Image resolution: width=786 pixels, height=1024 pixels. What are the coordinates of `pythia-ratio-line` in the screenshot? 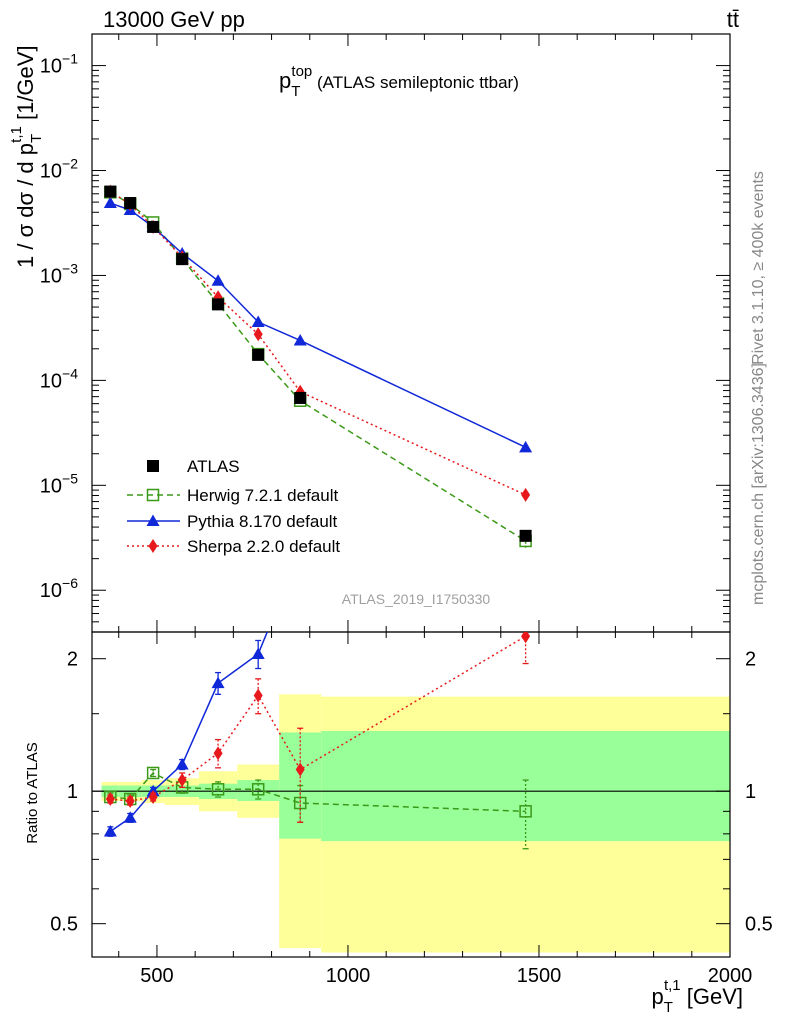 It's located at (189, 732).